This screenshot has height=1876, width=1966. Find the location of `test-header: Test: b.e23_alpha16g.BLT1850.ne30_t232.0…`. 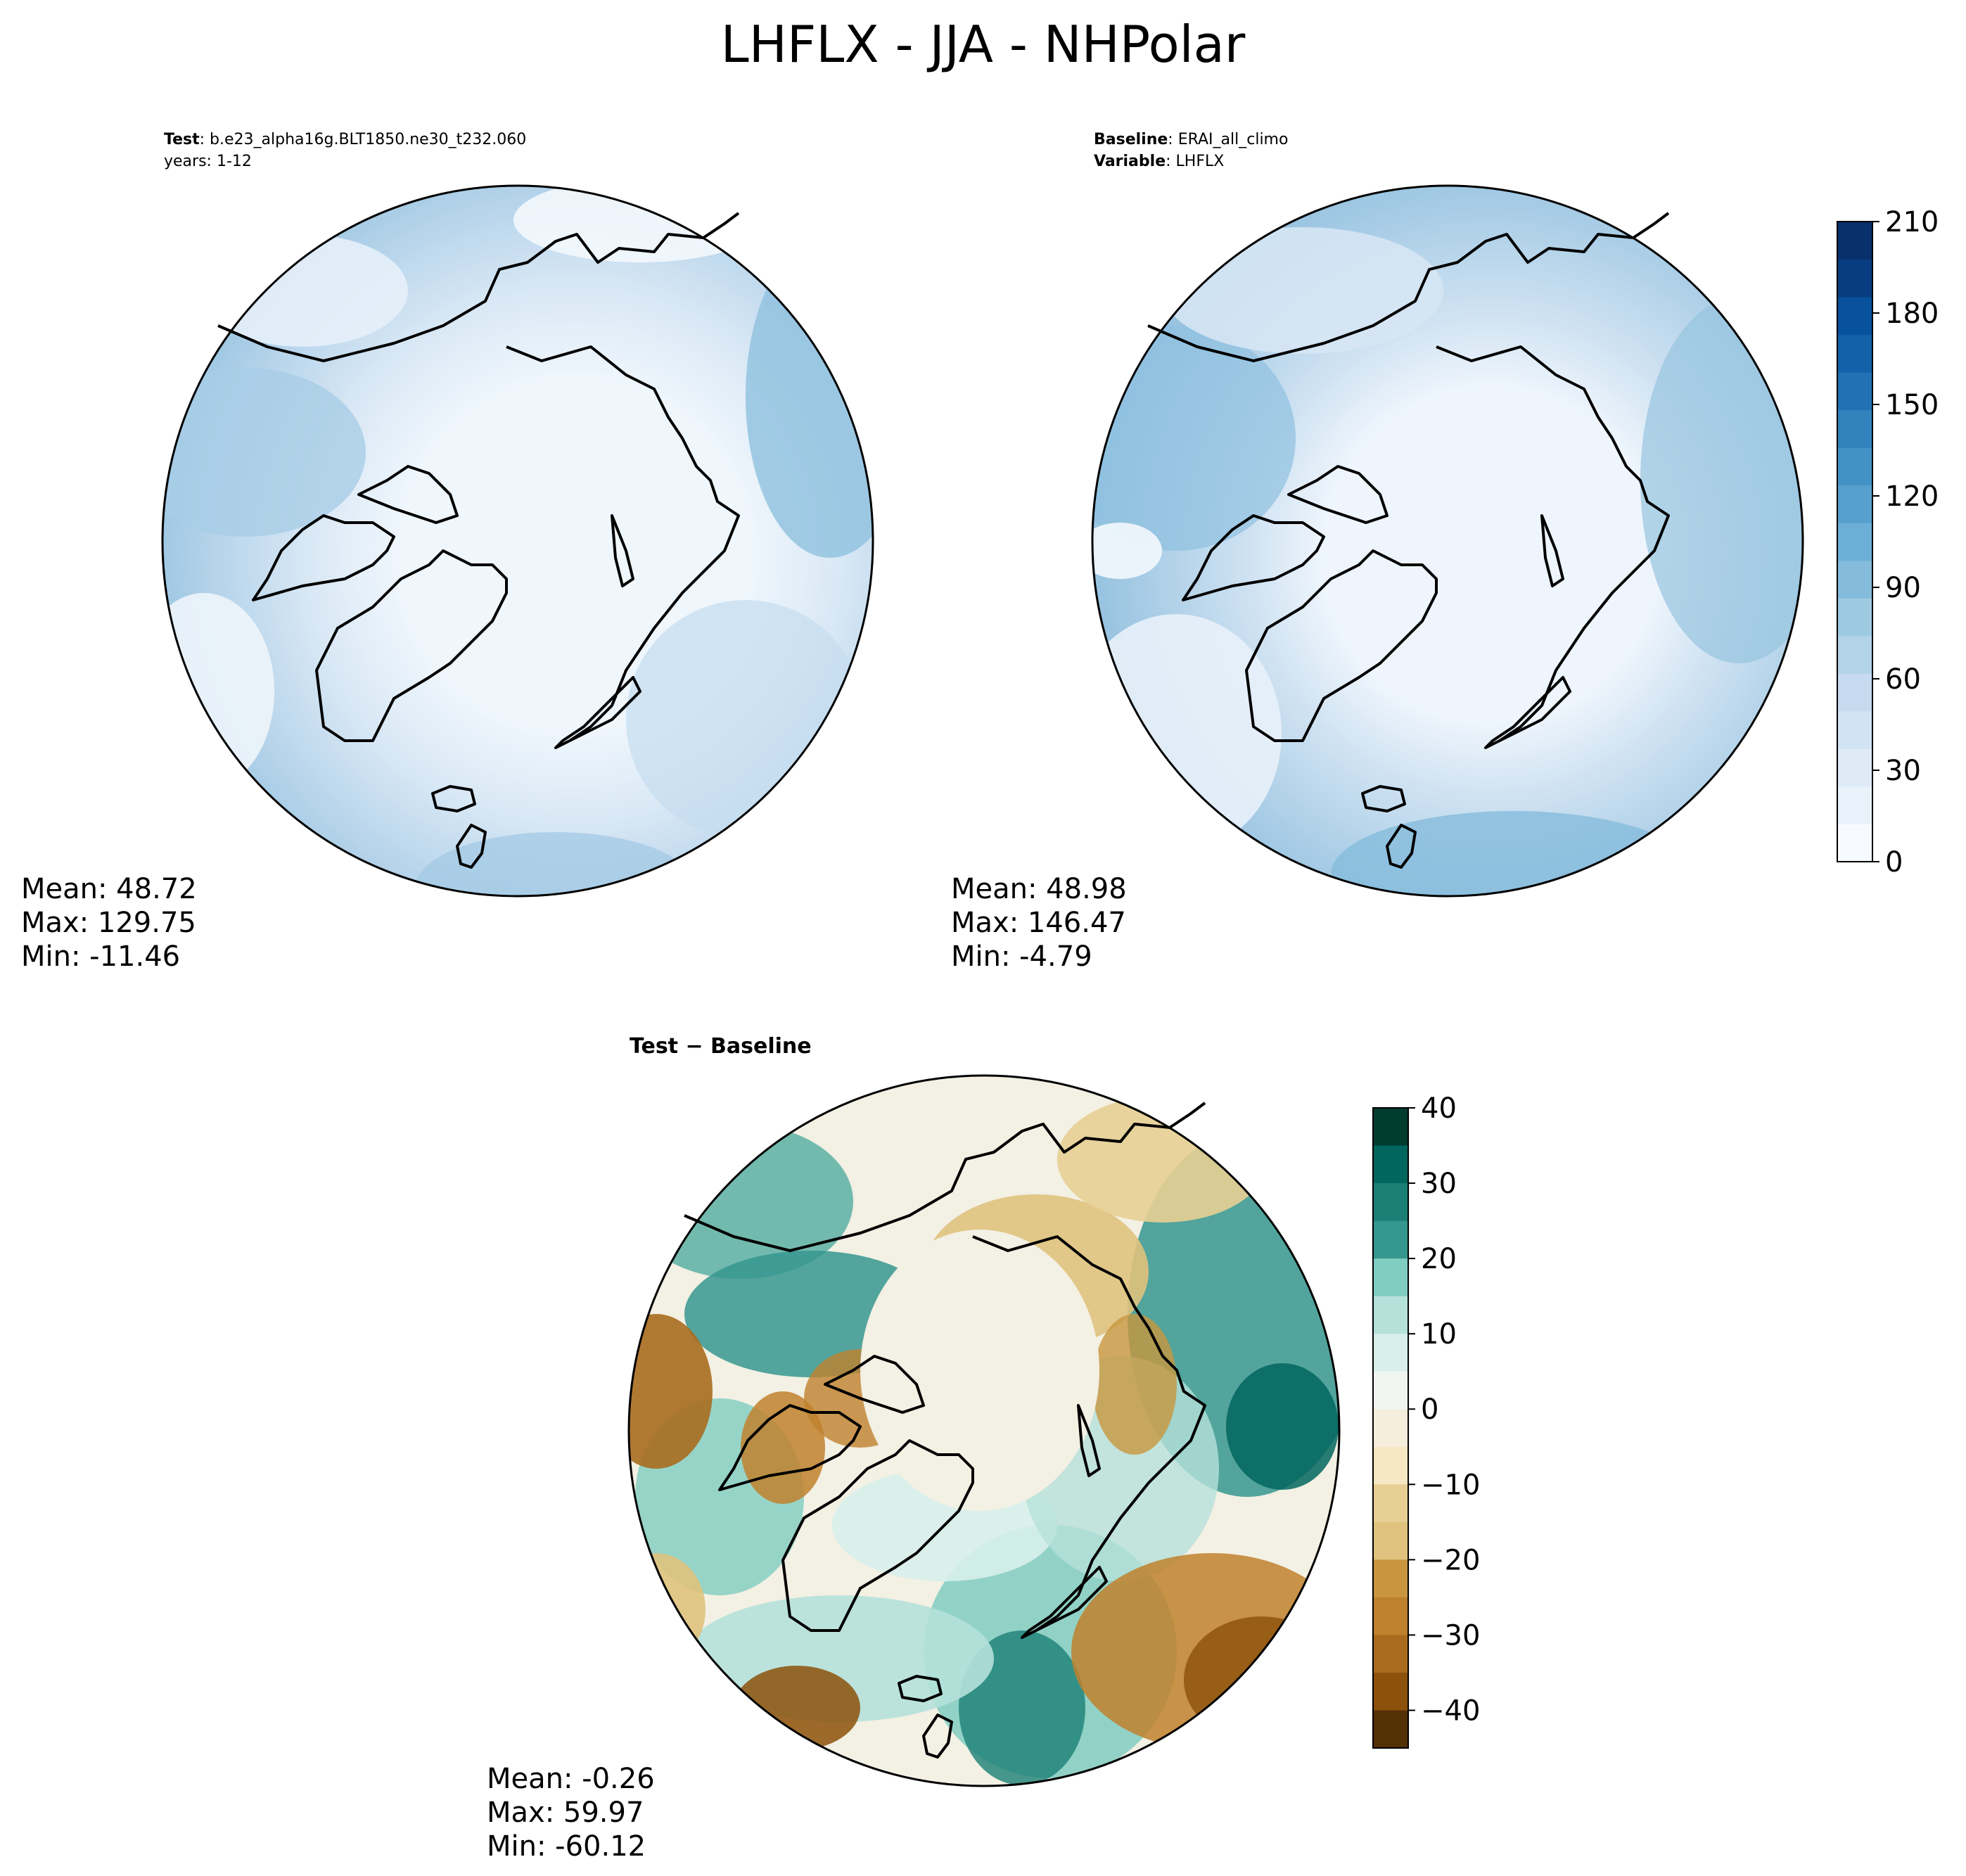

test-header: Test: b.e23_alpha16g.BLT1850.ne30_t232.0… is located at coordinates (345, 150).